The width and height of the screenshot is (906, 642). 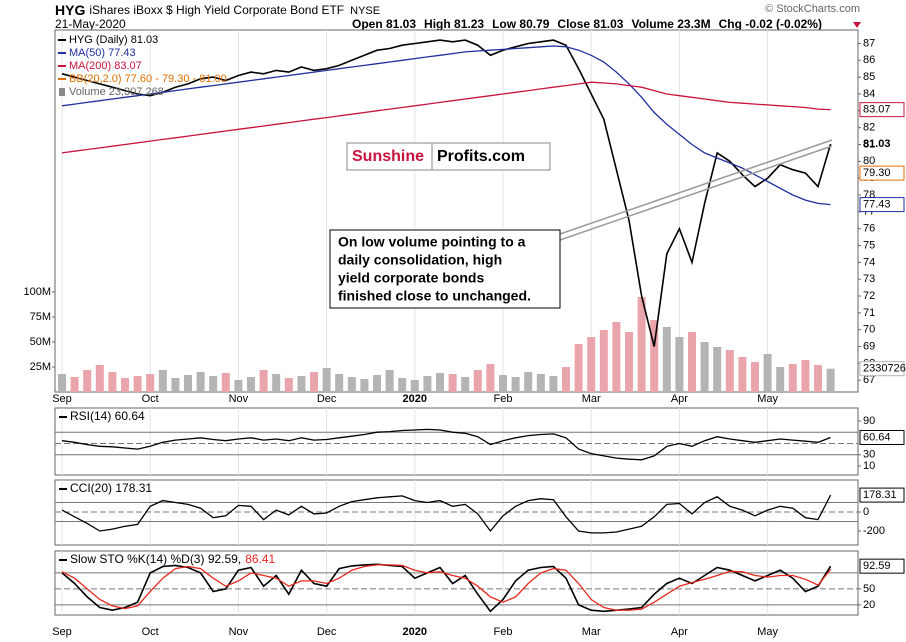 What do you see at coordinates (812, 9) in the screenshot?
I see `copyright: © StockCharts.com` at bounding box center [812, 9].